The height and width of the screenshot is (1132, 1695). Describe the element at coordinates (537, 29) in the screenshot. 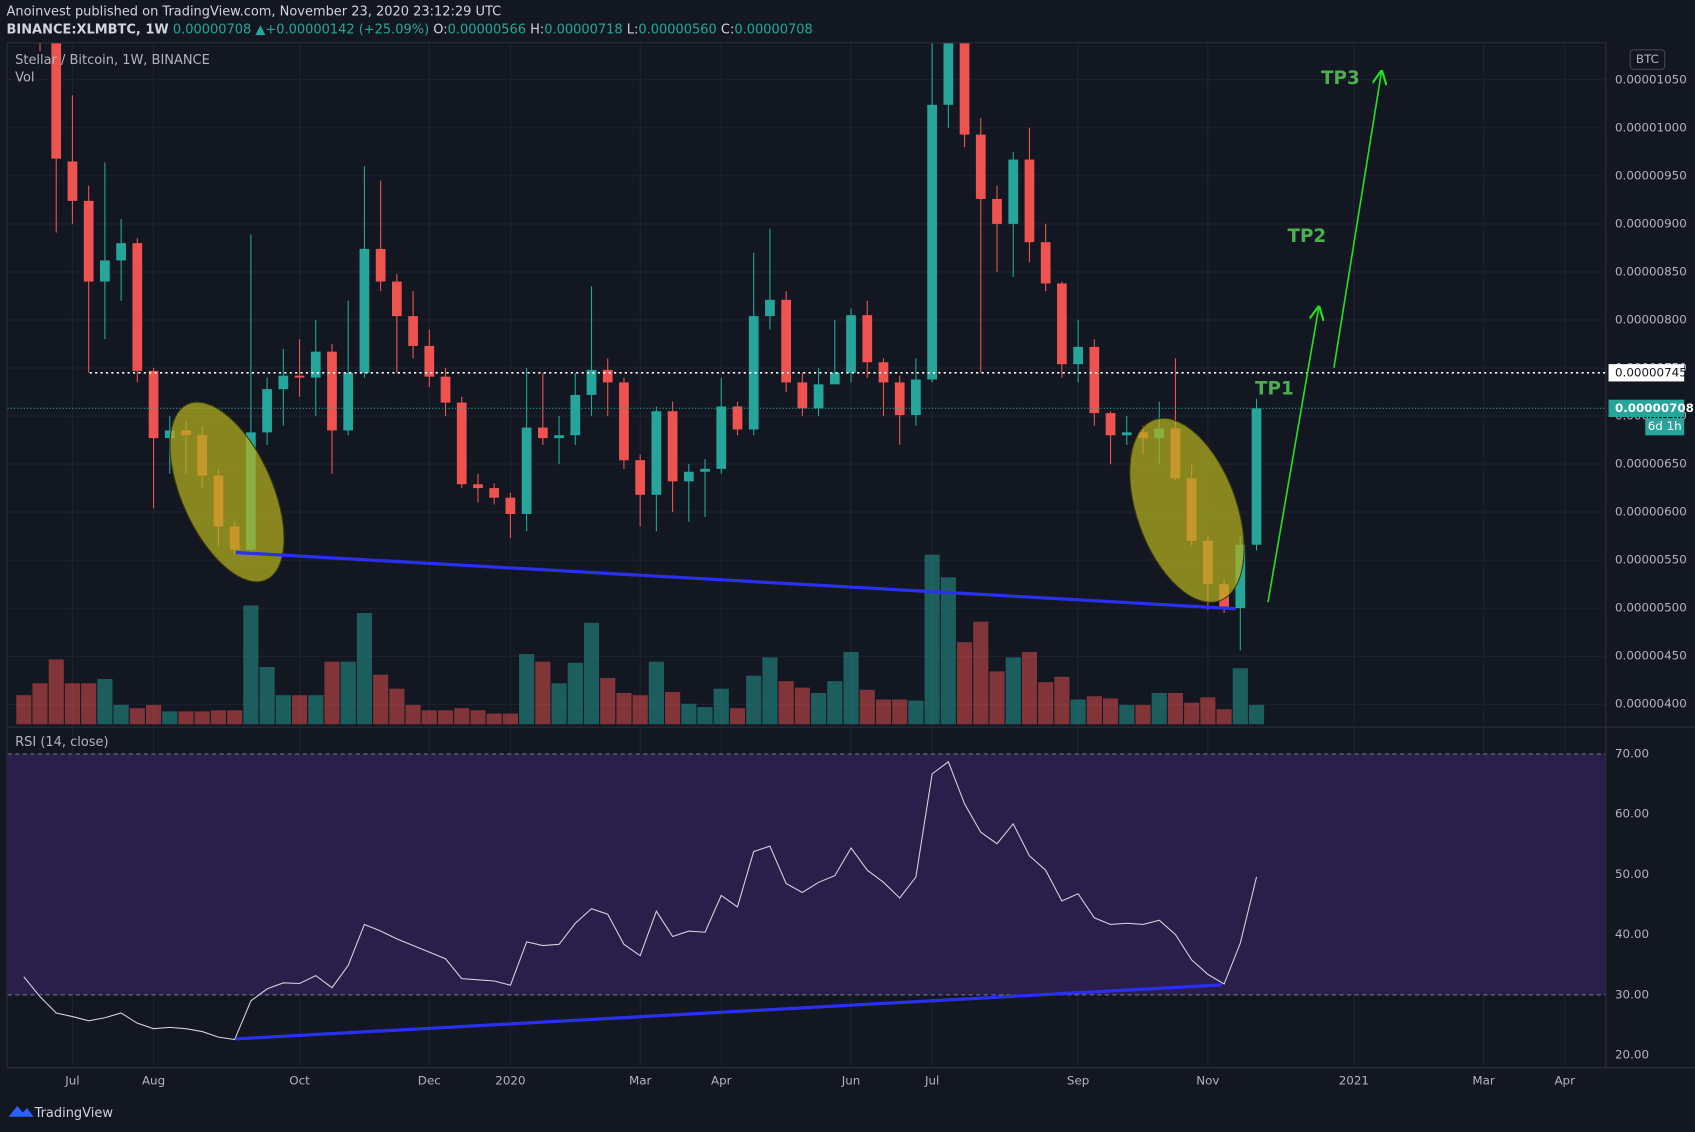

I see `quote-label: H:` at that location.